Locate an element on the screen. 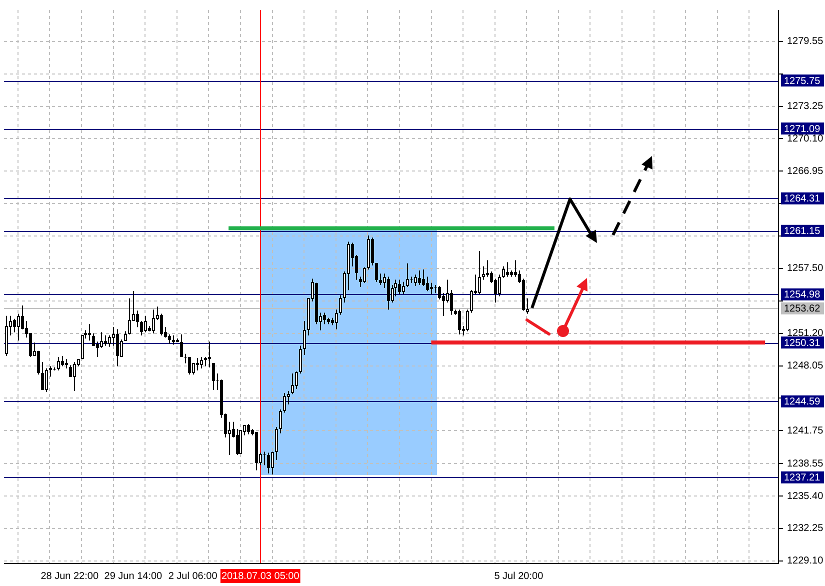 This screenshot has height=586, width=825. ref-line-label: 1271.09 is located at coordinates (802, 129).